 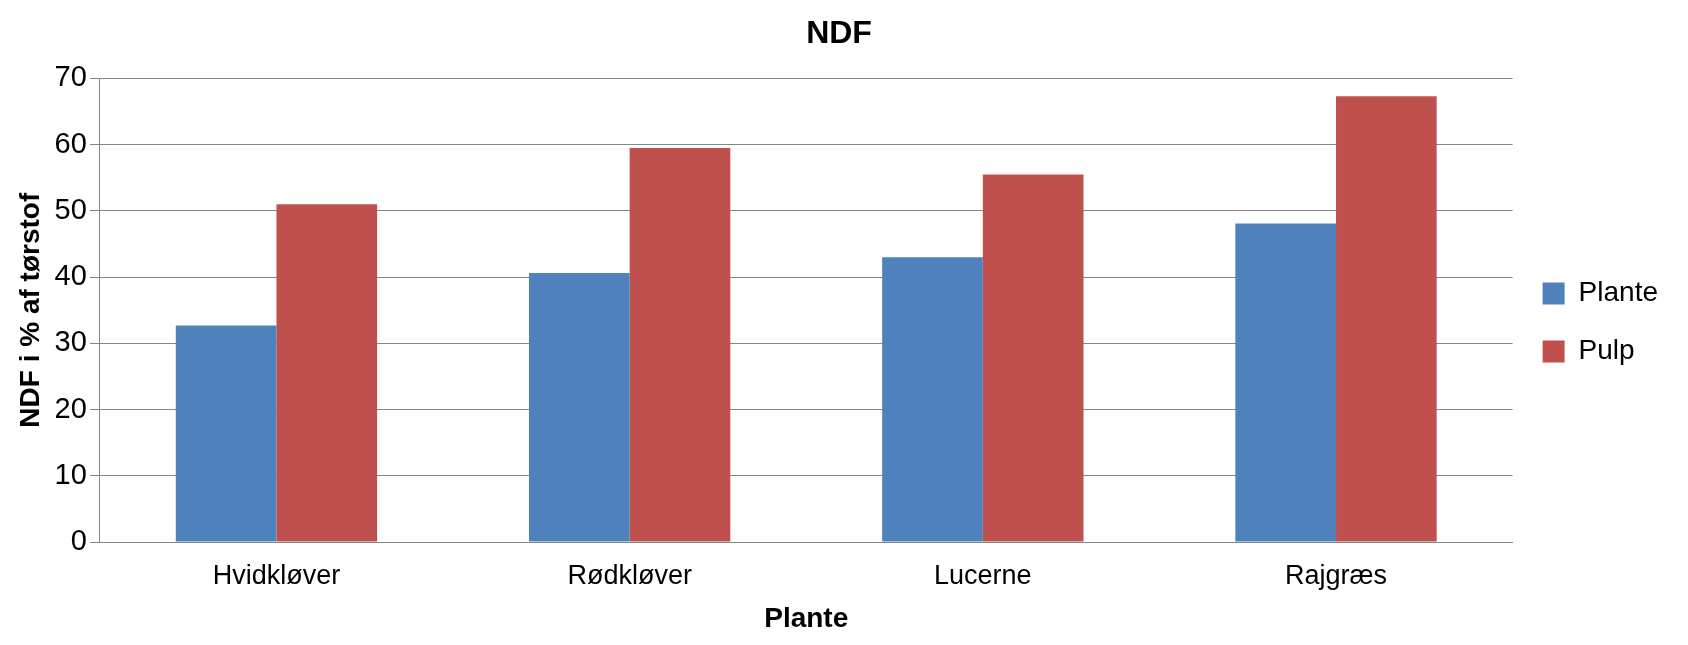 I want to click on y-tick-label: 10, so click(x=70, y=473).